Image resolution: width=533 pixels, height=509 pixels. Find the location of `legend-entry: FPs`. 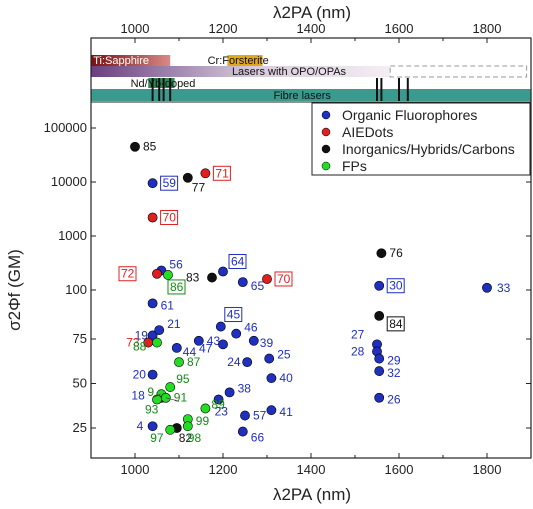

legend-entry: FPs is located at coordinates (354, 166).